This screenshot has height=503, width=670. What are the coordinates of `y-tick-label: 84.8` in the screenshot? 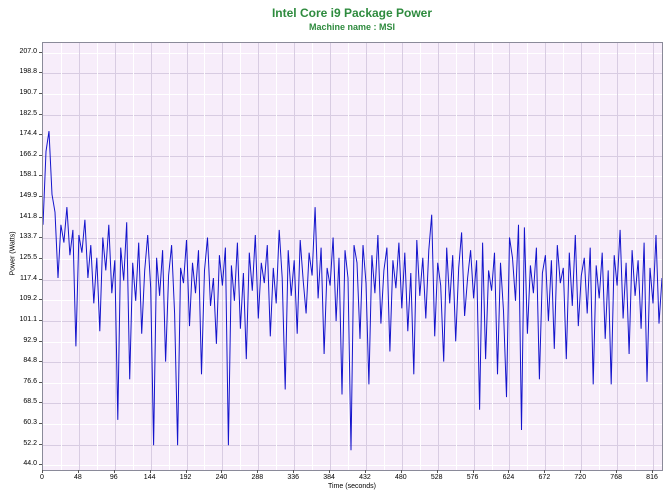 It's located at (30, 361).